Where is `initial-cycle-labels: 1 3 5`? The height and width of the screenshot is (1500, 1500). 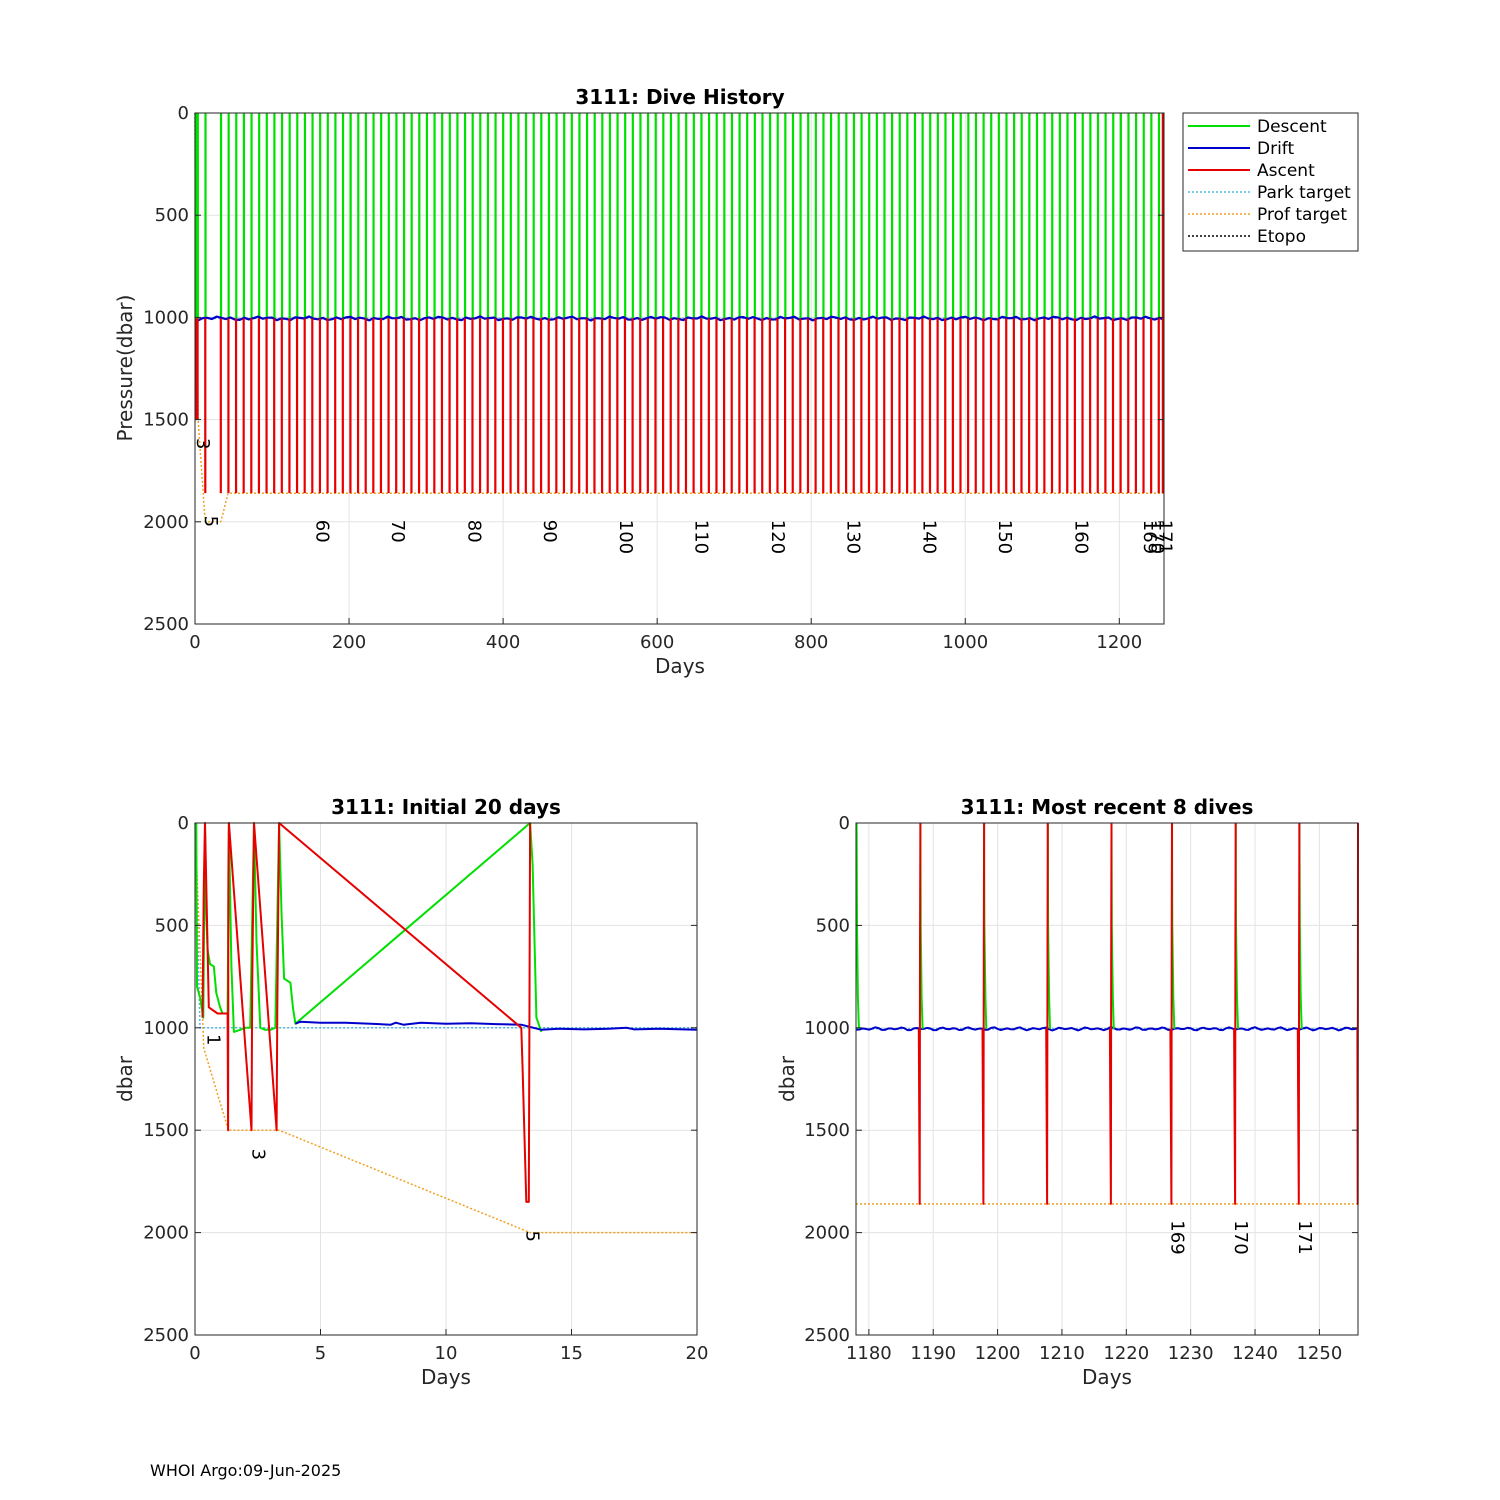
initial-cycle-labels: 1 3 5 is located at coordinates (373, 1138).